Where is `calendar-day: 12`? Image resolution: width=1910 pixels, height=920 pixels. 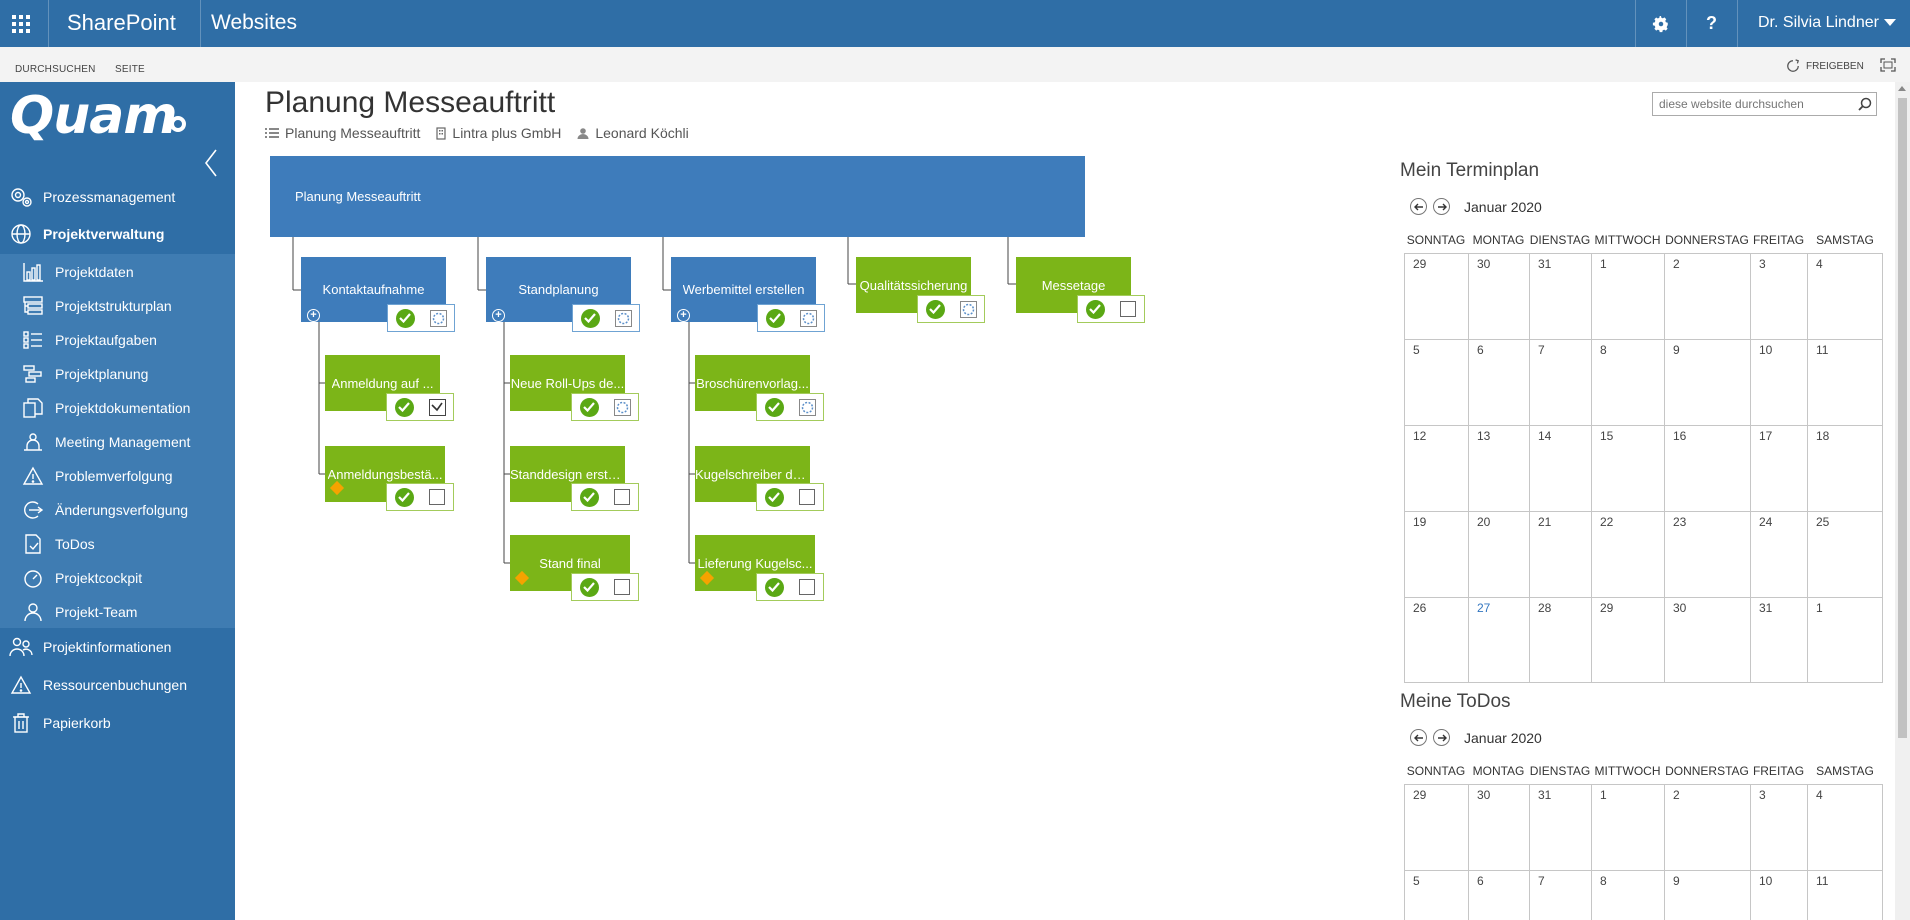 calendar-day: 12 is located at coordinates (1436, 468).